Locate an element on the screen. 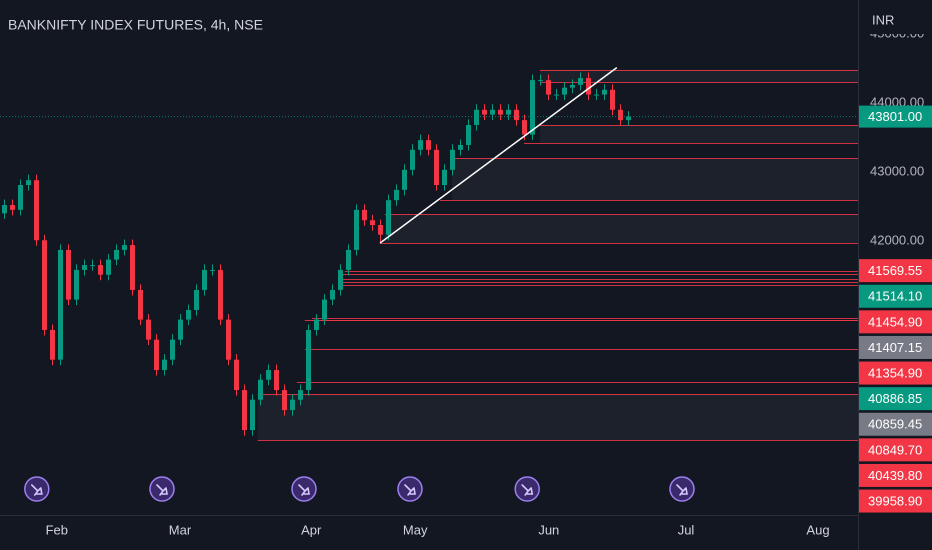 The width and height of the screenshot is (932, 550). level-tag-label: 41454.90 is located at coordinates (895, 321).